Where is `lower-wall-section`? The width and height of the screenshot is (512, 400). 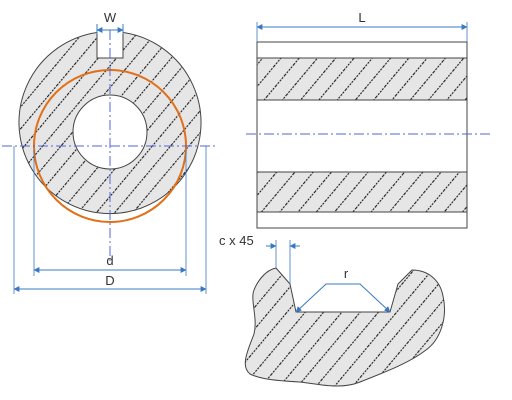 lower-wall-section is located at coordinates (362, 192).